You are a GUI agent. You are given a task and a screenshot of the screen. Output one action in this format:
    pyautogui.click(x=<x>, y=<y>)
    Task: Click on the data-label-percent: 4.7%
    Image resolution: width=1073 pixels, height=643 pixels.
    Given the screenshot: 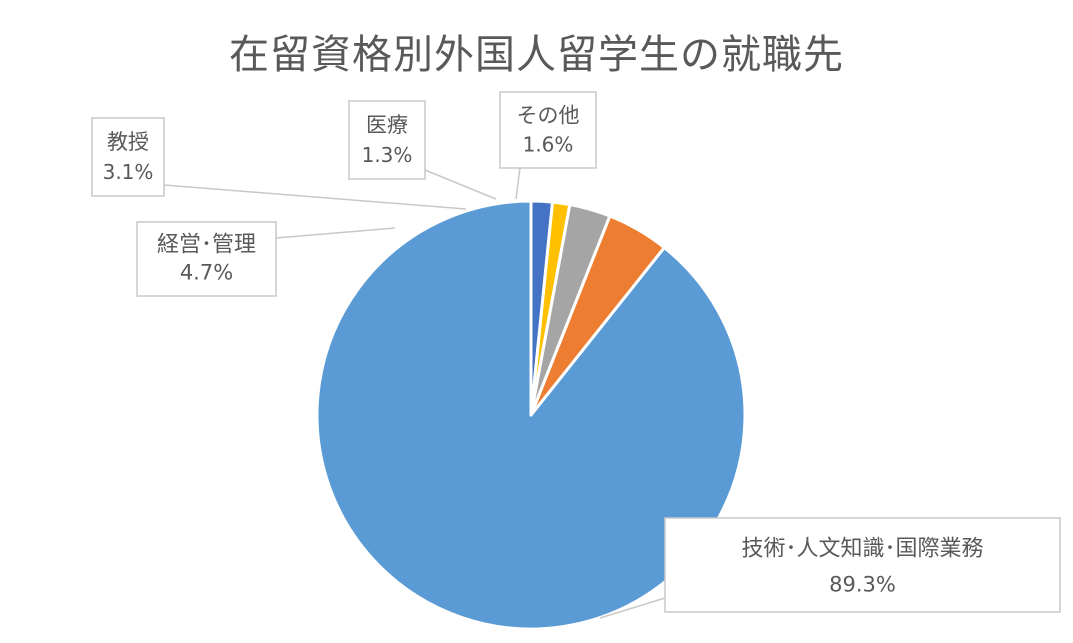 What is the action you would take?
    pyautogui.click(x=206, y=273)
    